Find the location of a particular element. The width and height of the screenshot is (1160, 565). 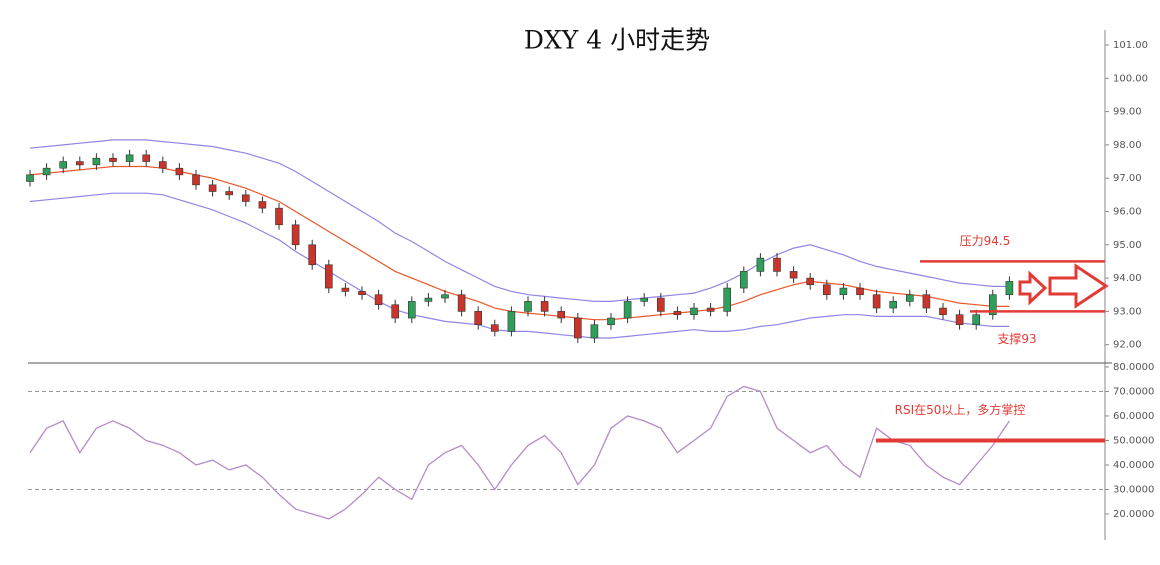

arrow-small is located at coordinates (1033, 288).